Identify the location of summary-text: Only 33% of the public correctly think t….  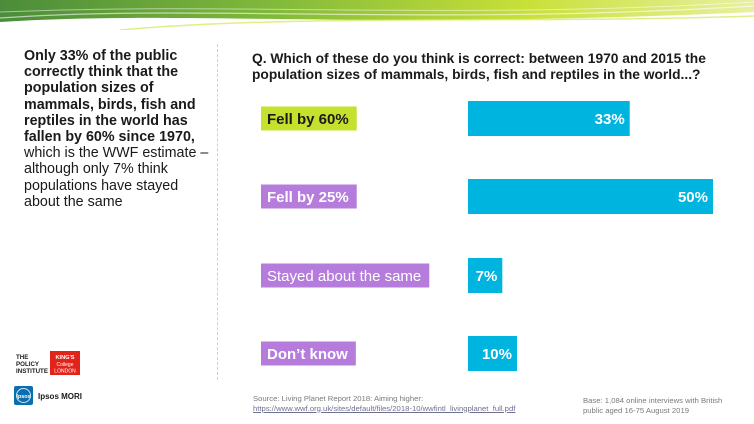
(117, 129).